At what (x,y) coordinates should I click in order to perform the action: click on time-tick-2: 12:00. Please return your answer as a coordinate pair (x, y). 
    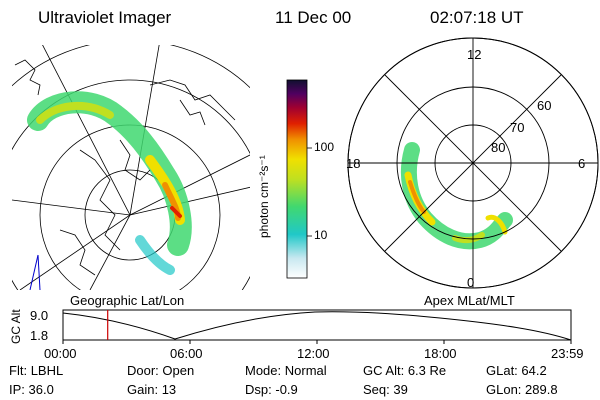
    Looking at the image, I should click on (313, 353).